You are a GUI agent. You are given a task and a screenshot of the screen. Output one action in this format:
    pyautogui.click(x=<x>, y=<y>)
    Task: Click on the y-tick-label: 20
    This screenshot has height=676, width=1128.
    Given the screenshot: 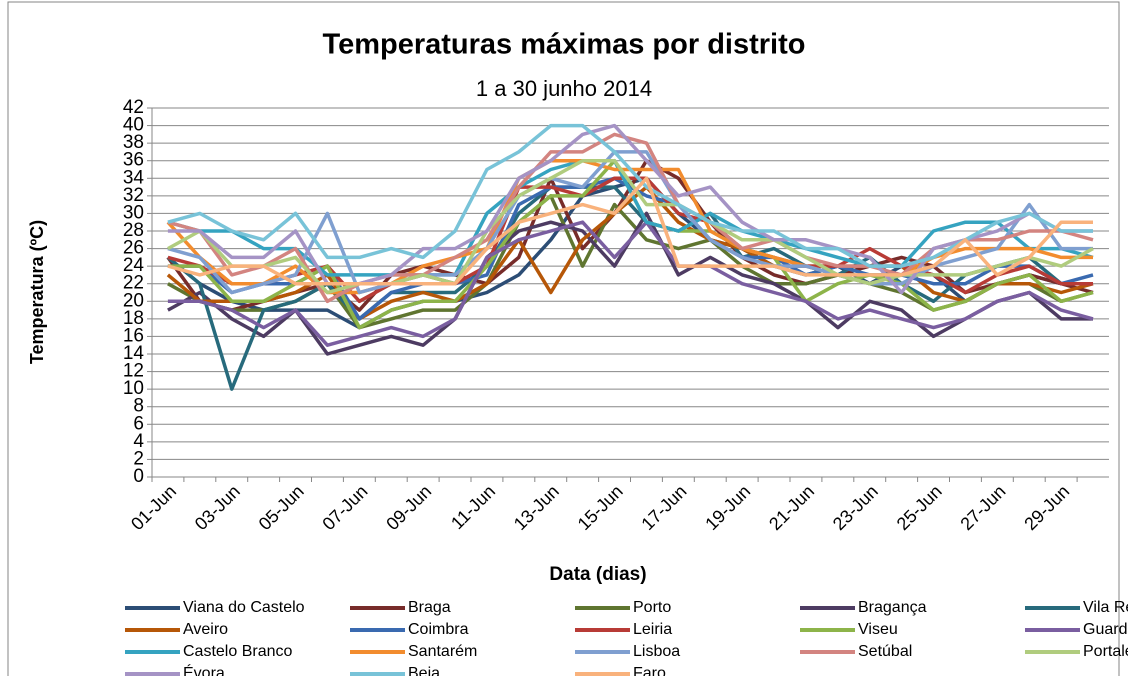 What is the action you would take?
    pyautogui.click(x=133, y=300)
    